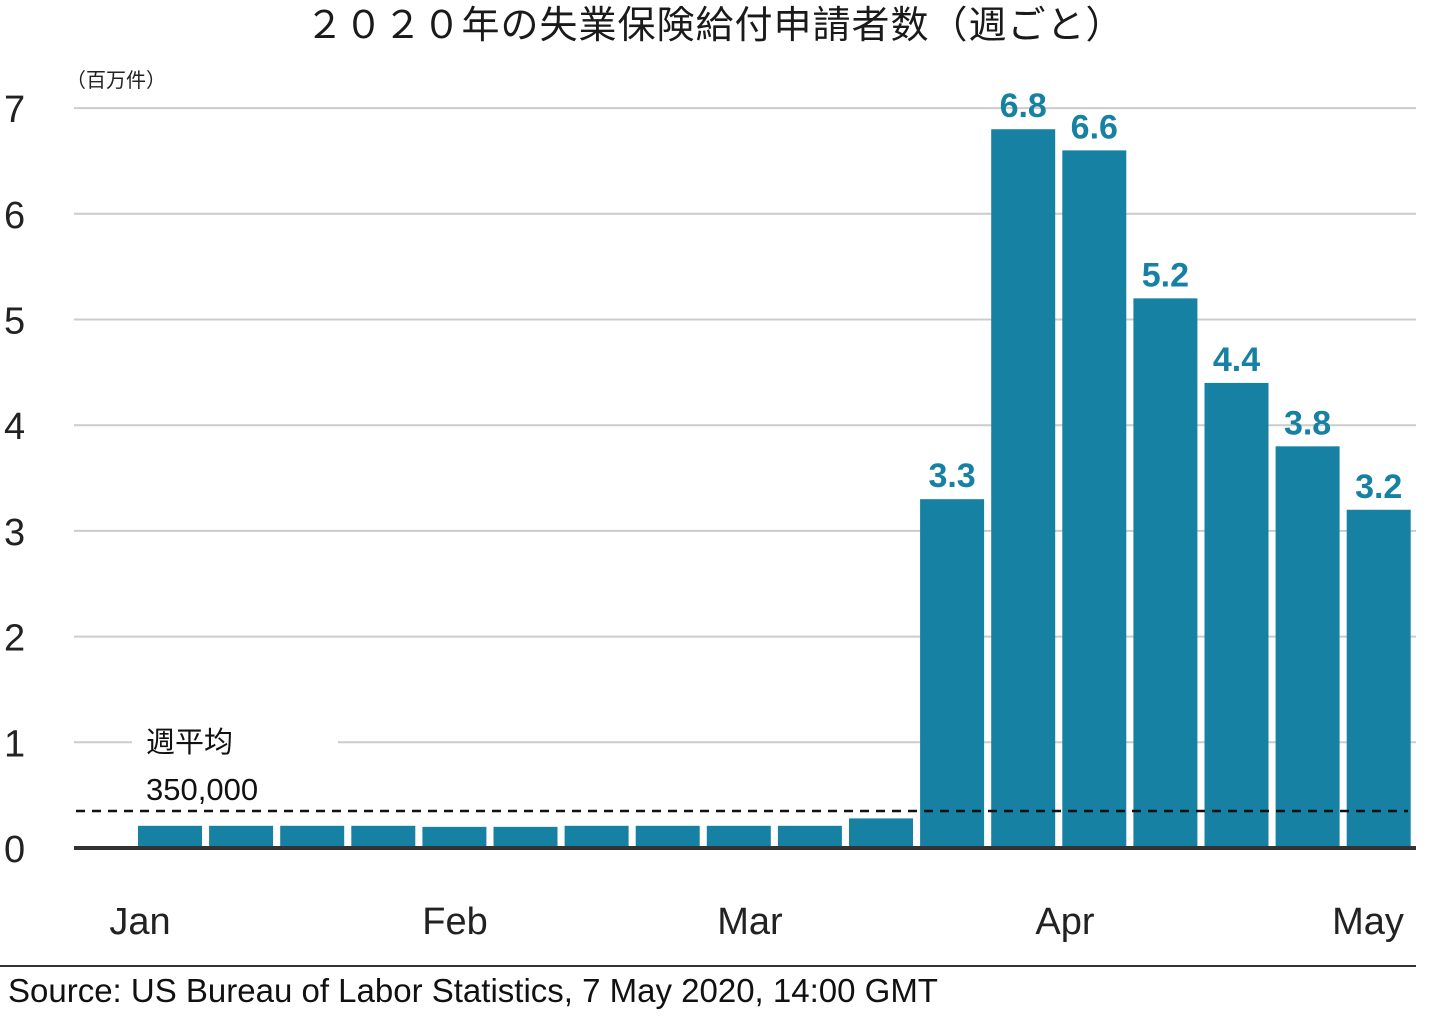 Image resolution: width=1430 pixels, height=1026 pixels. I want to click on data-label: 4.4, so click(1236, 360).